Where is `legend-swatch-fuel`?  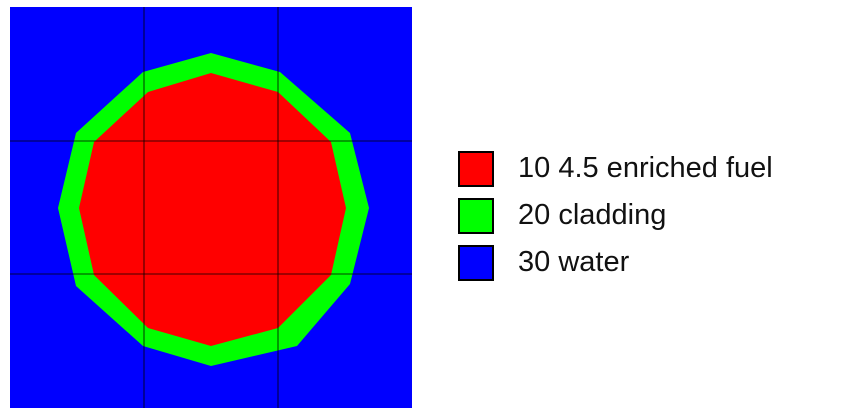
legend-swatch-fuel is located at coordinates (476, 168).